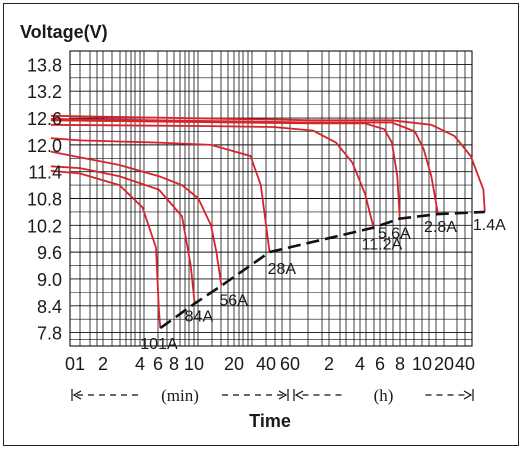 The width and height of the screenshot is (524, 449). What do you see at coordinates (49, 334) in the screenshot?
I see `y-tick-label: 7.8` at bounding box center [49, 334].